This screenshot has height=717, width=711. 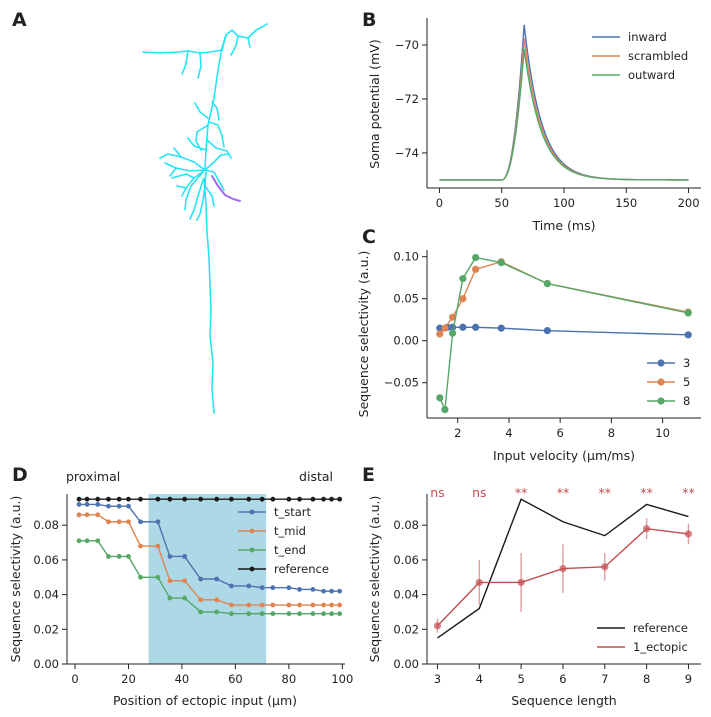 What do you see at coordinates (406, 299) in the screenshot?
I see `y-tick-label: 0.05` at bounding box center [406, 299].